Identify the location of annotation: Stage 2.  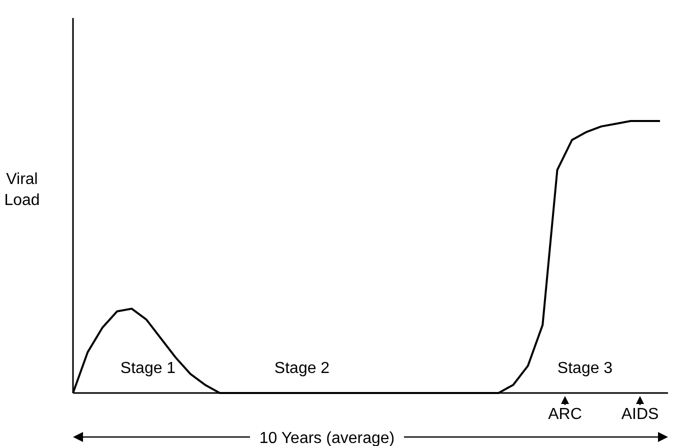
(302, 368).